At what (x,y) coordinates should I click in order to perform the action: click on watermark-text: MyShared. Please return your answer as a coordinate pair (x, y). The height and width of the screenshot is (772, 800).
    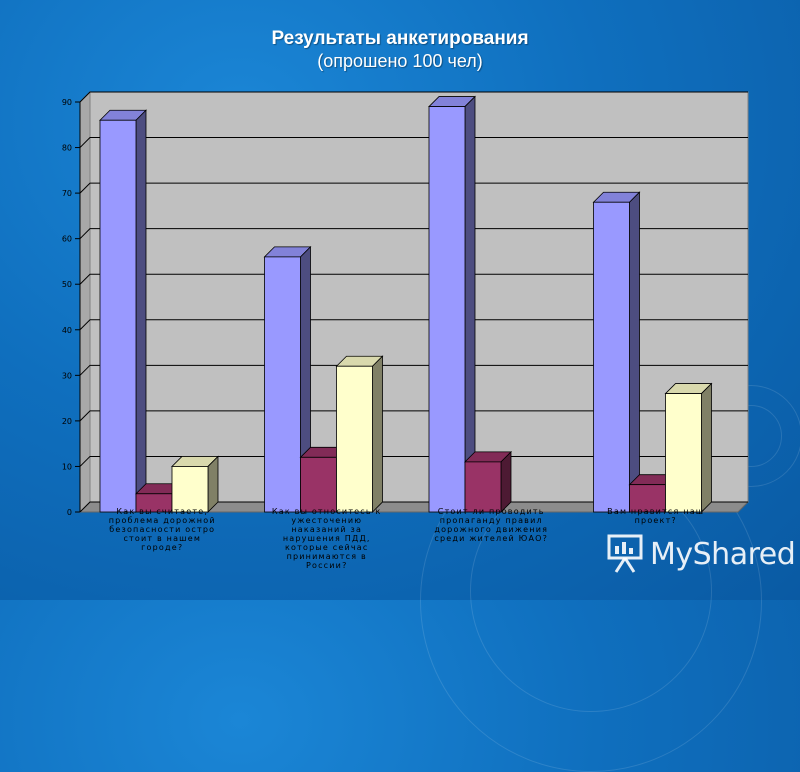
    Looking at the image, I should click on (723, 554).